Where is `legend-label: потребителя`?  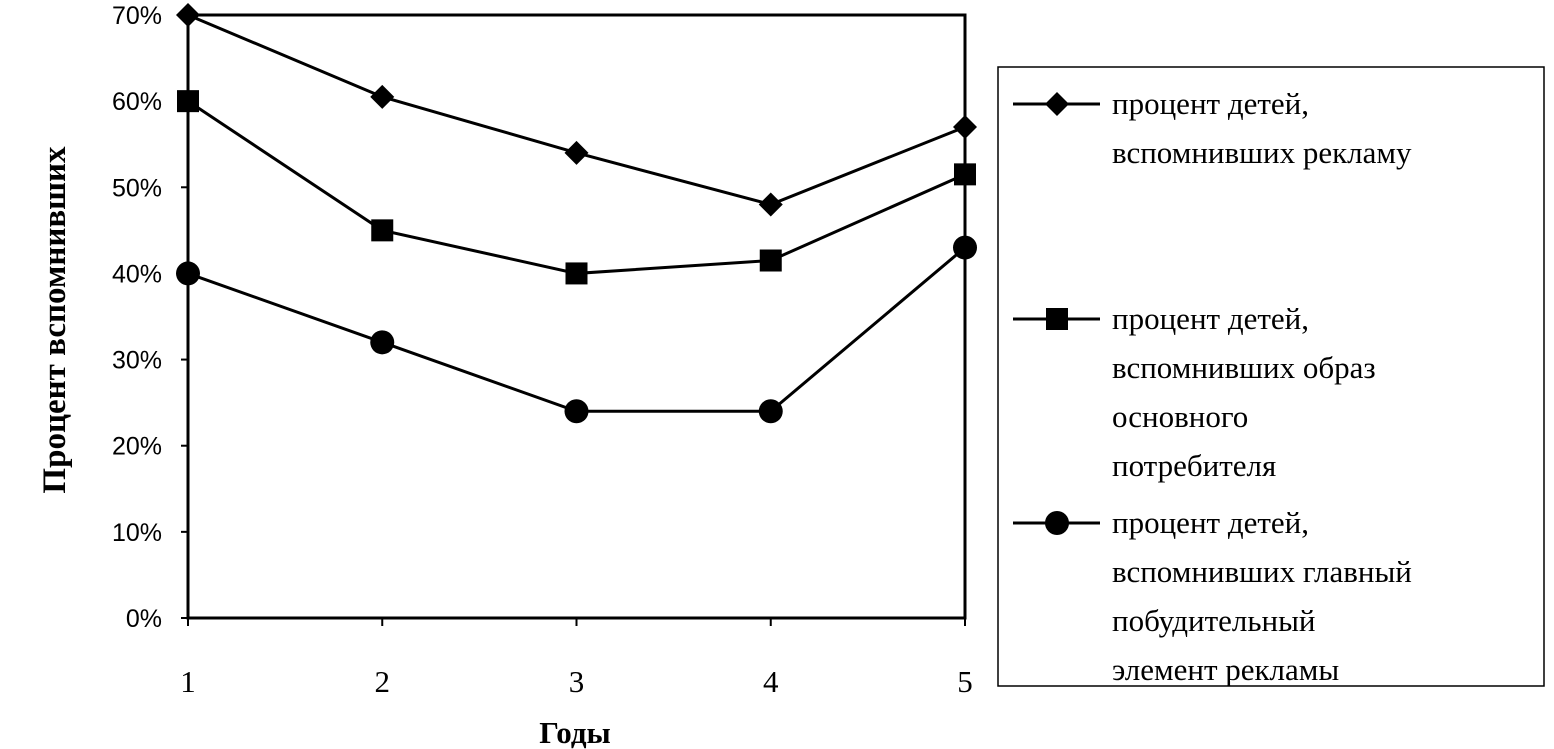
legend-label: потребителя is located at coordinates (1194, 465).